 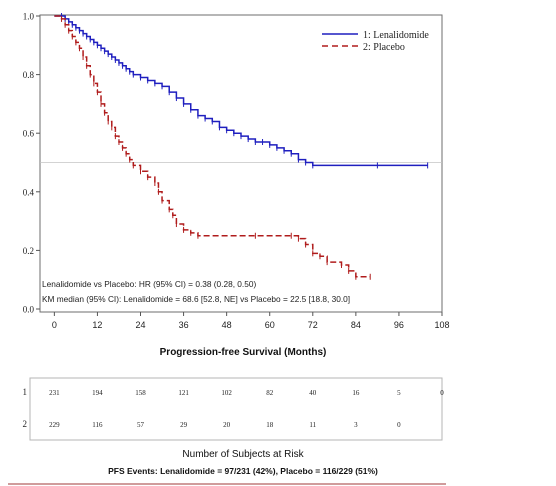 What do you see at coordinates (243, 454) in the screenshot?
I see `risk-table-title: Number of Subjects at Risk` at bounding box center [243, 454].